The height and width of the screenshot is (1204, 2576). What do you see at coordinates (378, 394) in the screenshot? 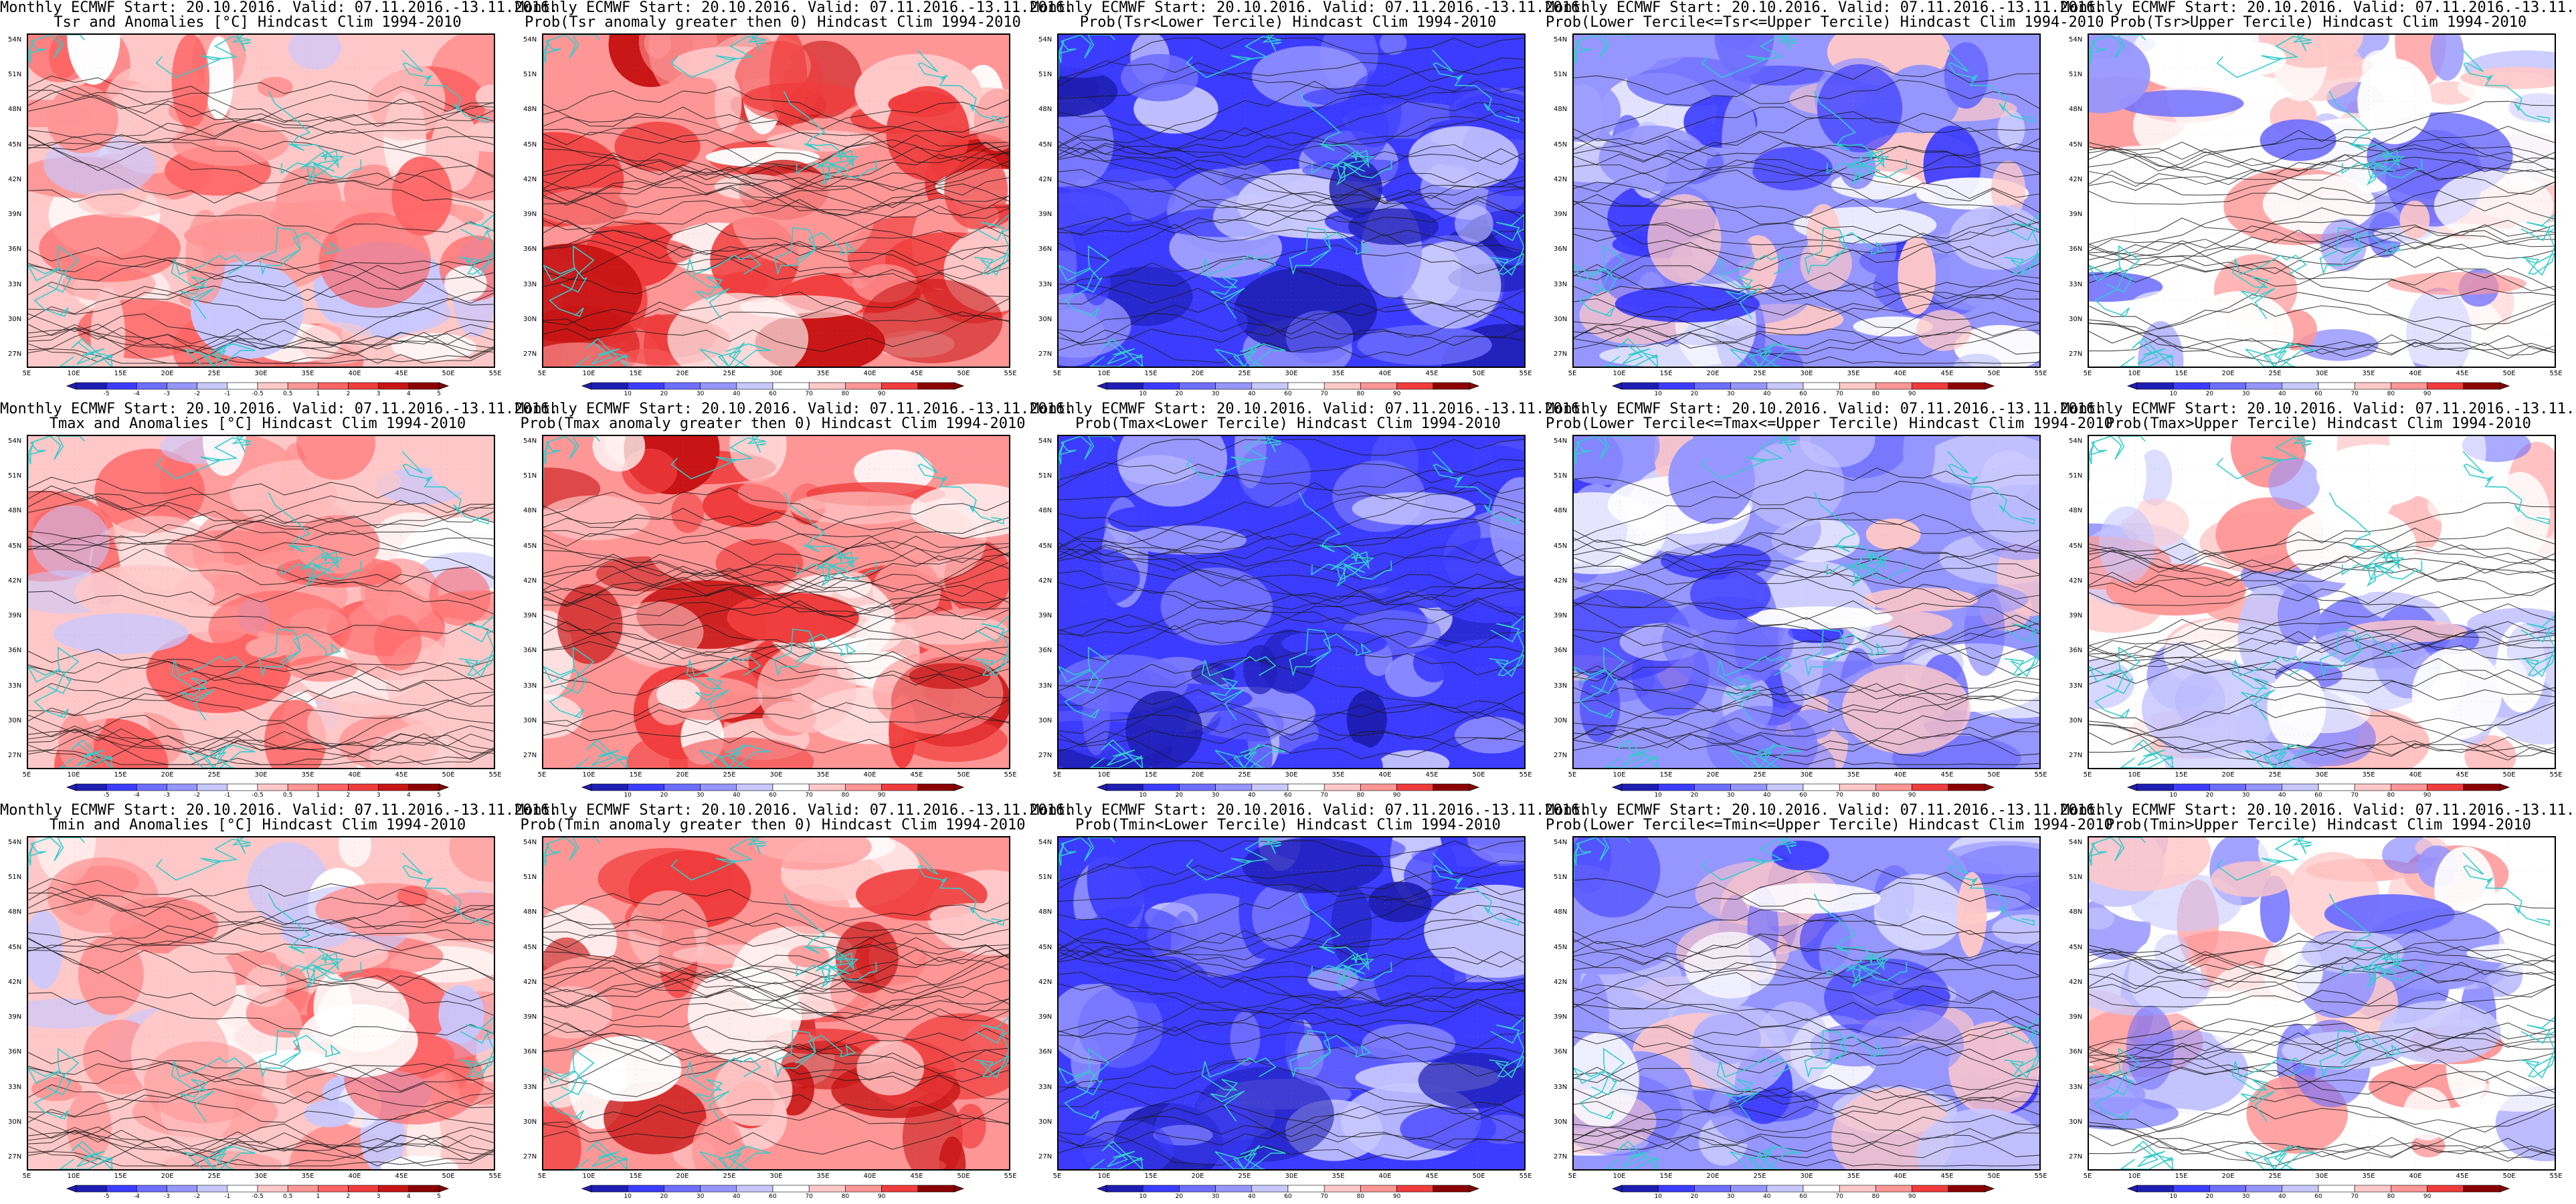
I see `color-scale-tick: 3` at bounding box center [378, 394].